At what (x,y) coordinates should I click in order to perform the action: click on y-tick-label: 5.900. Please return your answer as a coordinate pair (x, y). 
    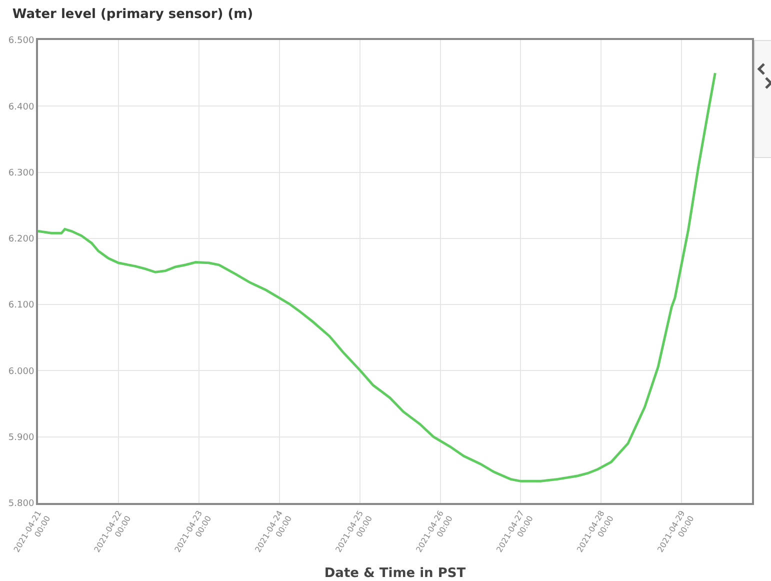
    Looking at the image, I should click on (21, 438).